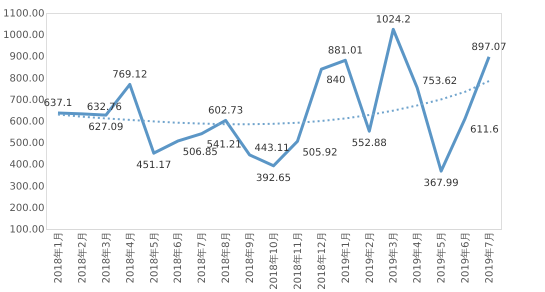 The width and height of the screenshot is (545, 292). What do you see at coordinates (346, 258) in the screenshot?
I see `x-tick-label: 2019年1月` at bounding box center [346, 258].